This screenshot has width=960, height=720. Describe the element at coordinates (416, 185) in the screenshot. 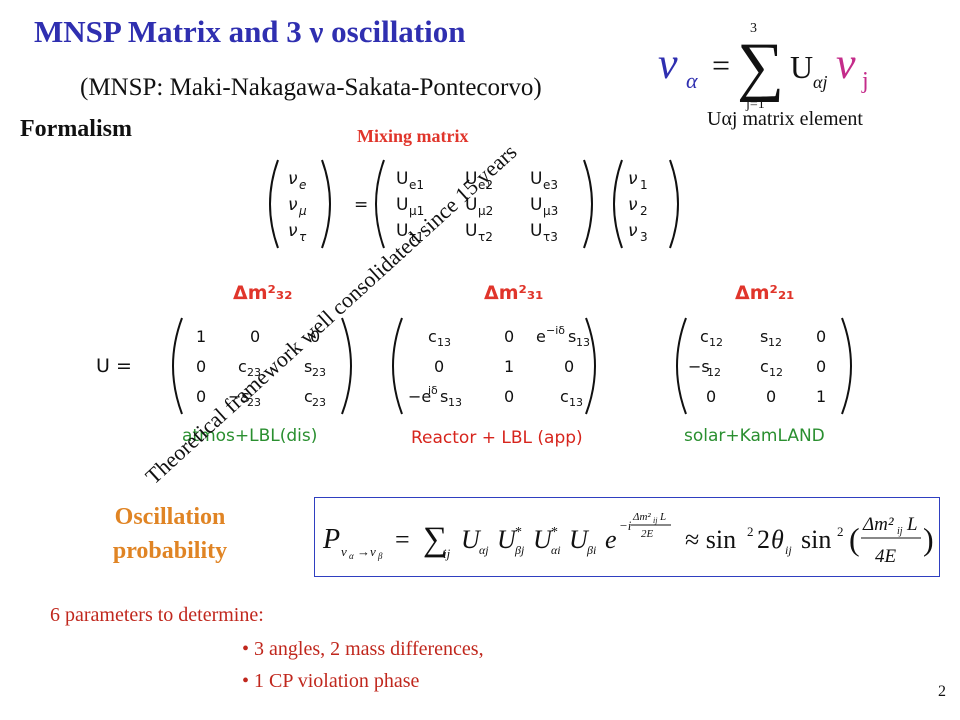

I see `svg-text: e1` at that location.